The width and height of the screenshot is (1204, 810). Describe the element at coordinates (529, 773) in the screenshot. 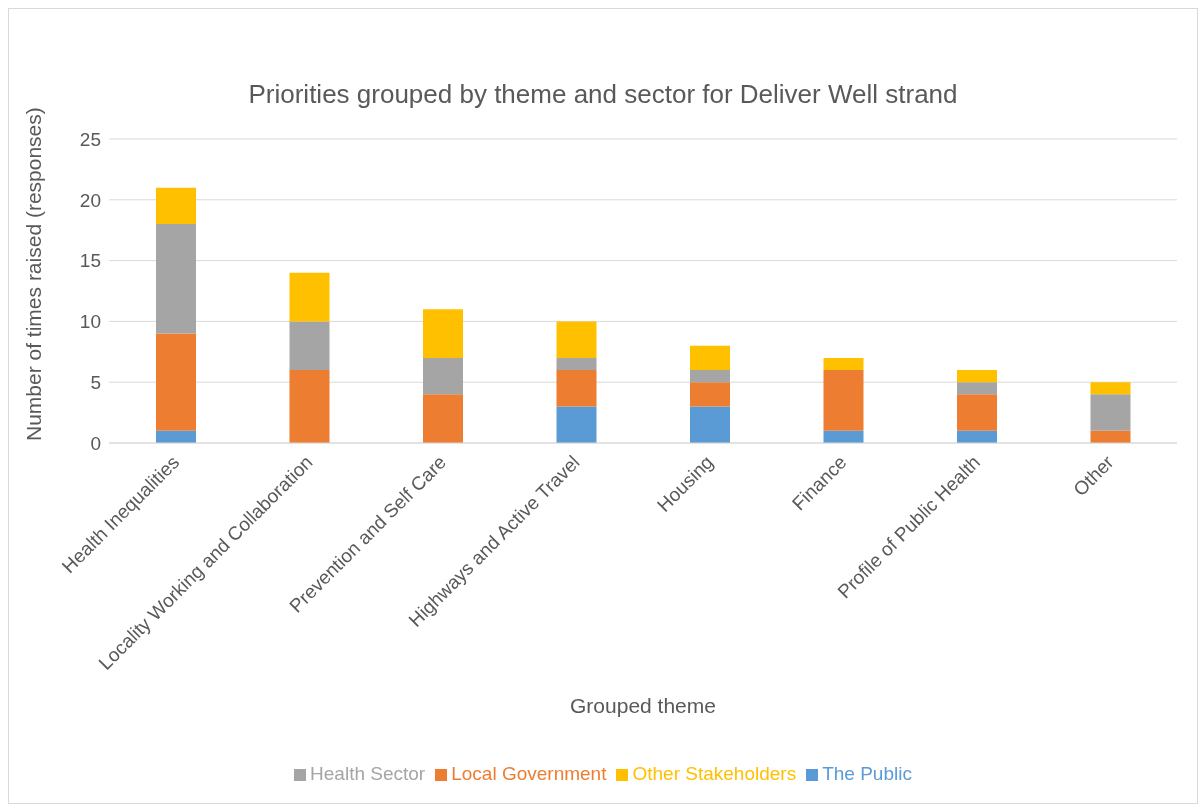

I see `legend-label: Local Government` at that location.